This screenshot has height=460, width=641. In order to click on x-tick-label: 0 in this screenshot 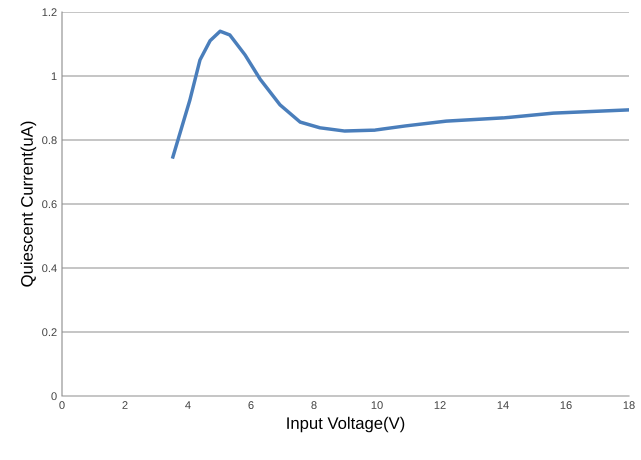, I will do `click(62, 405)`.